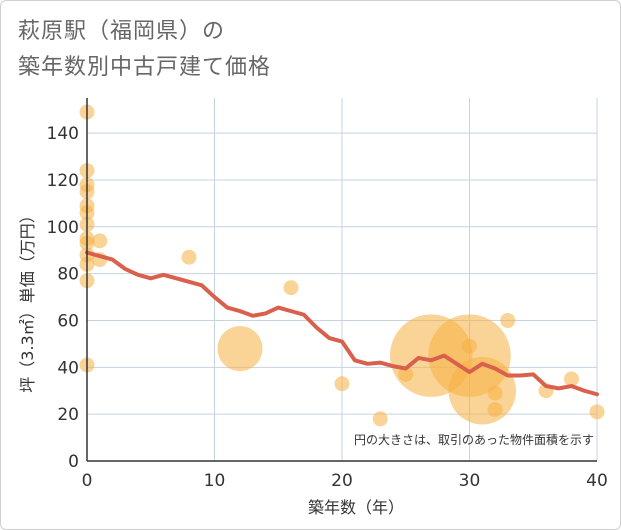 Image resolution: width=621 pixels, height=530 pixels. I want to click on chart-title: 萩原駅（福岡県）の 築年数別中古戸建て価格, so click(144, 50).